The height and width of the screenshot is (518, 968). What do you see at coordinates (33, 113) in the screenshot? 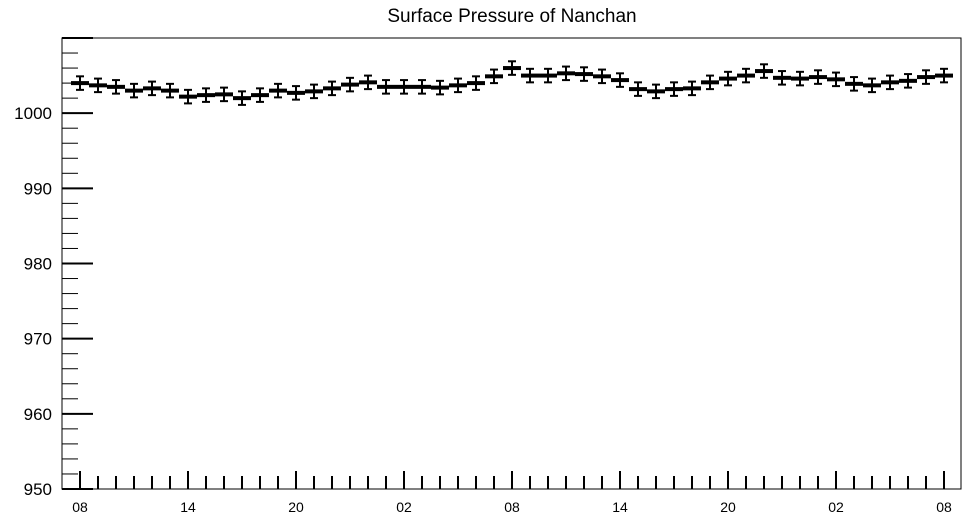
I see `y-tick-label: 1000` at bounding box center [33, 113].